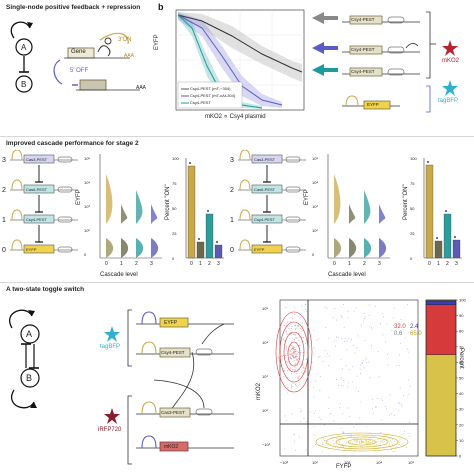  What do you see at coordinates (315, 182) in the screenshot?
I see `violin-ytick-label: 10⁴` at bounding box center [315, 182].